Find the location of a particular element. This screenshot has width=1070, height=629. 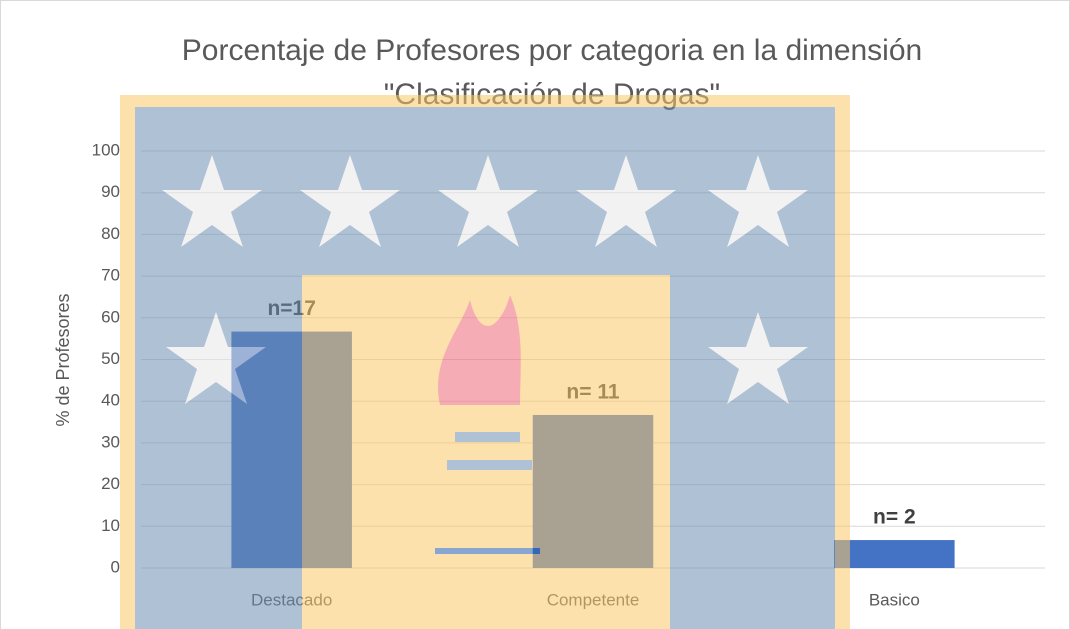

x-tick-label: Destacado is located at coordinates (291, 599).